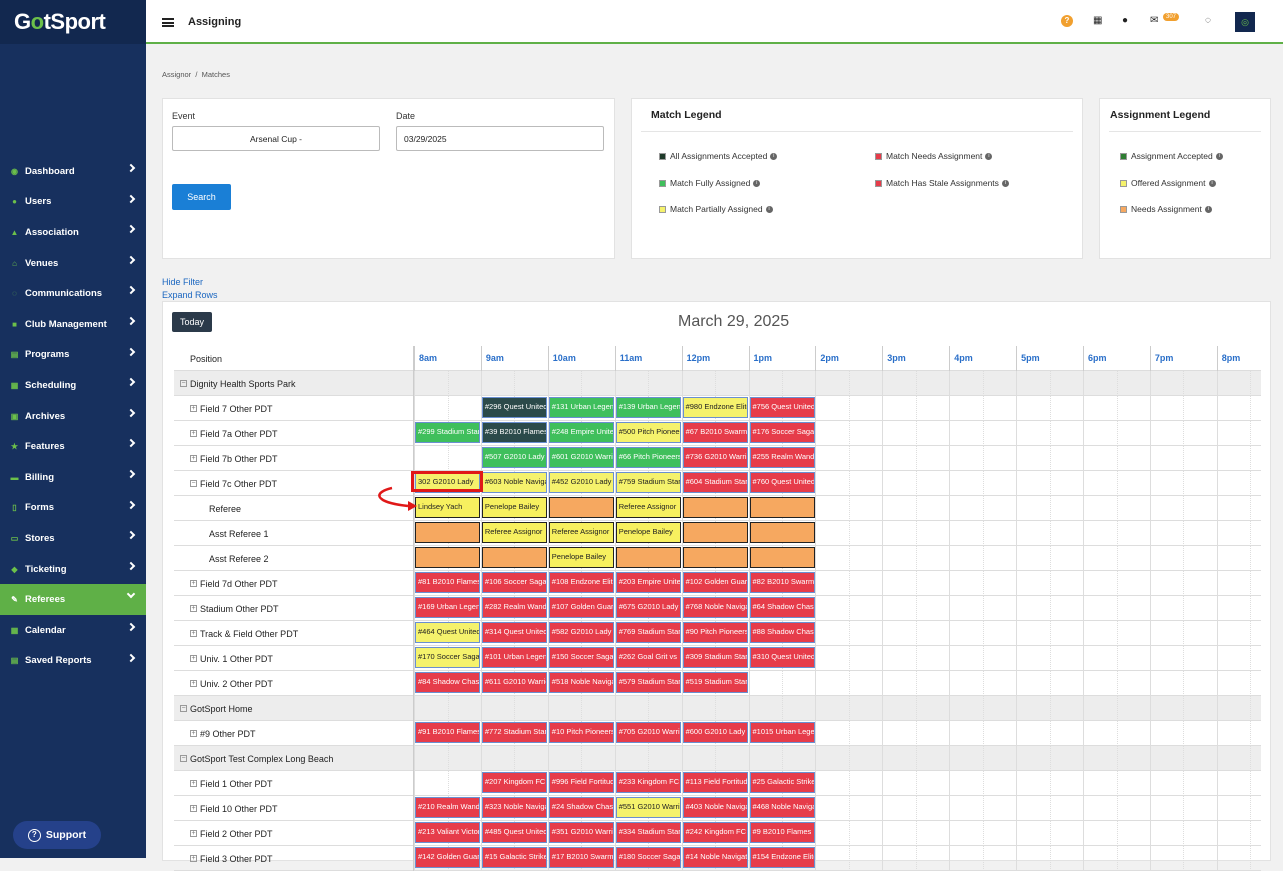 The height and width of the screenshot is (871, 1283). I want to click on match-block: #88 Shadow Chasers, so click(782, 632).